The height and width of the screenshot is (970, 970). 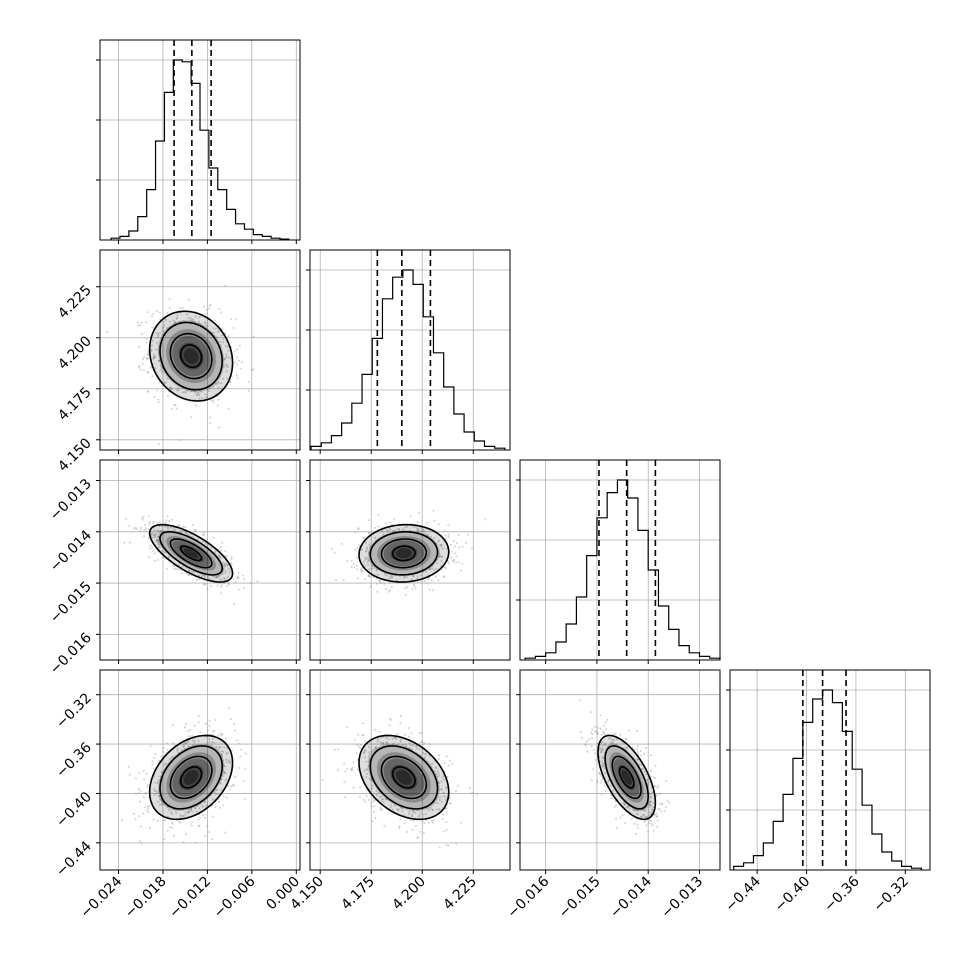 I want to click on panel-frame, so click(x=410, y=770).